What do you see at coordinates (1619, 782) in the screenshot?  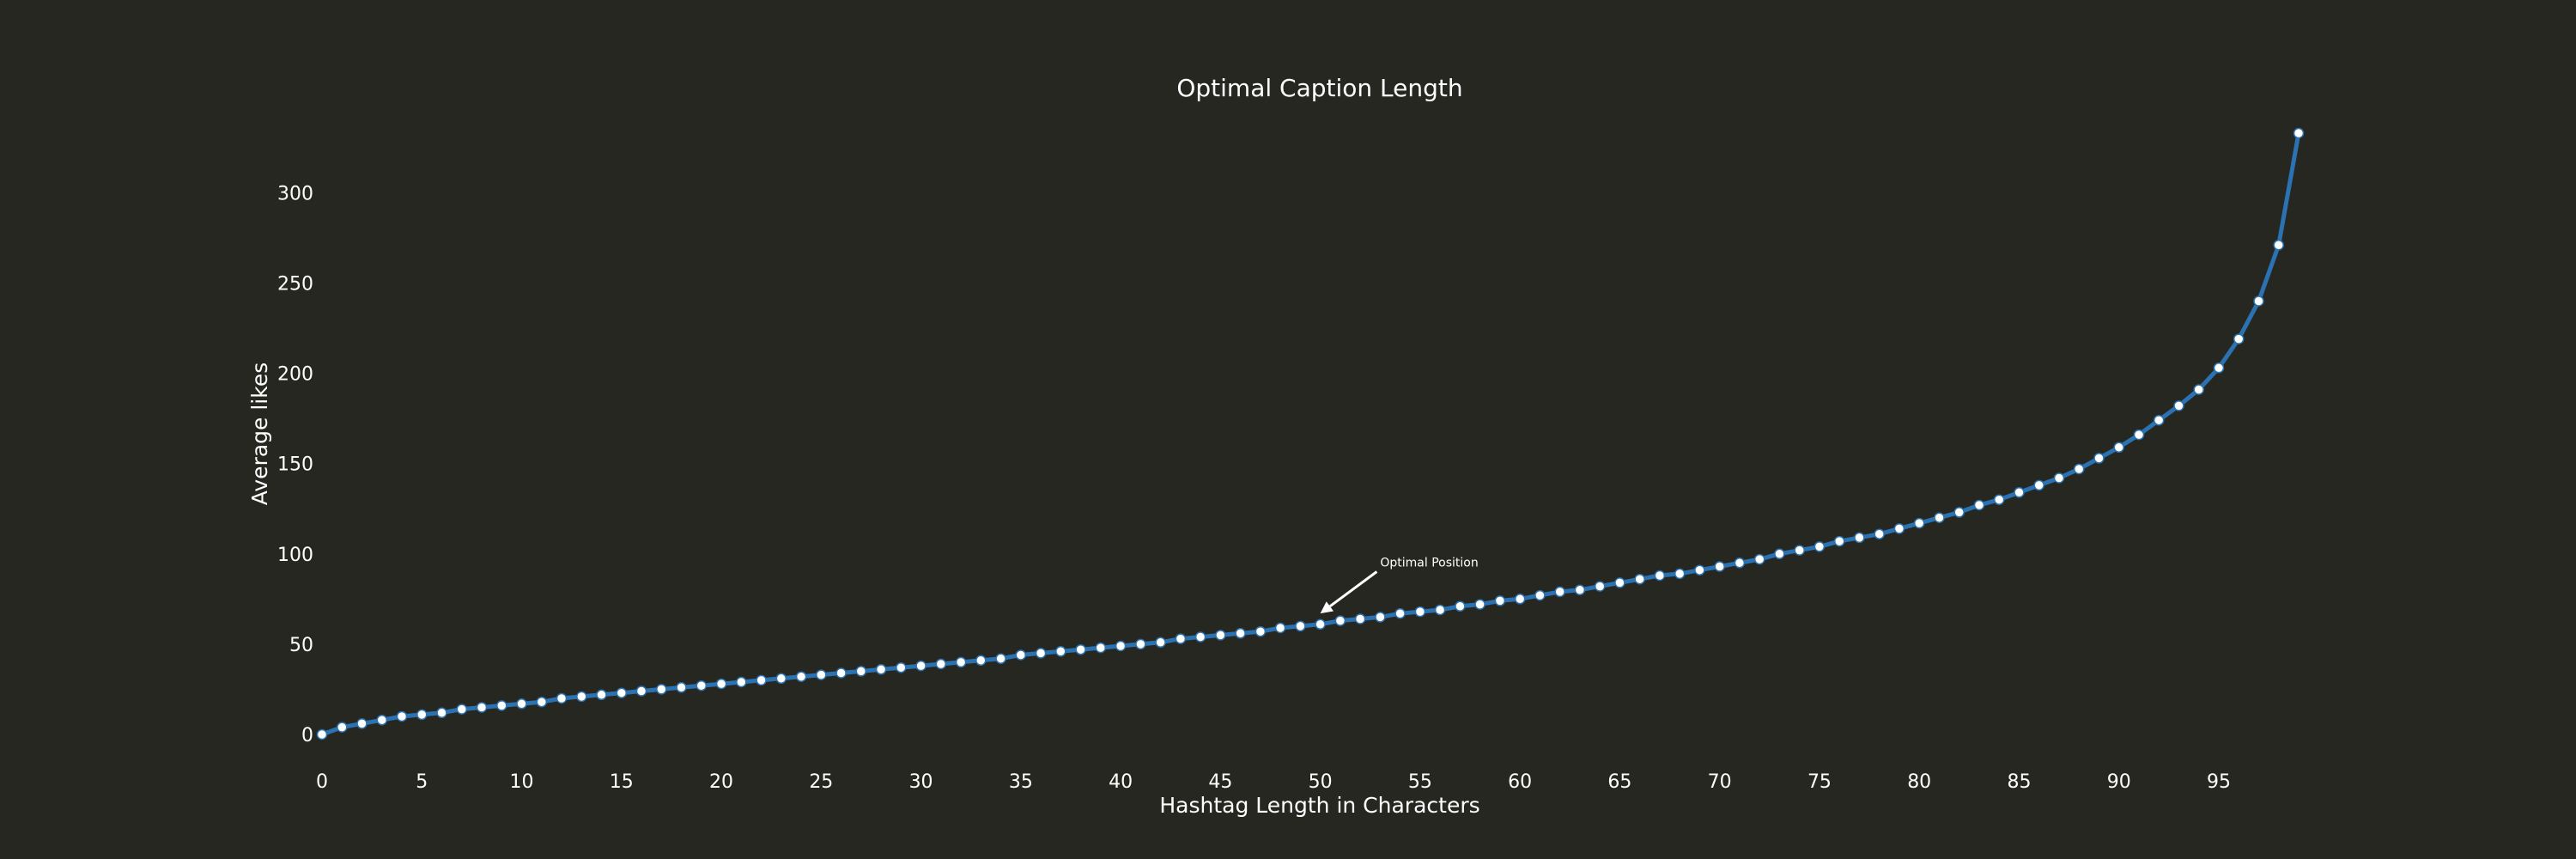 I see `x-tick-label: 65` at bounding box center [1619, 782].